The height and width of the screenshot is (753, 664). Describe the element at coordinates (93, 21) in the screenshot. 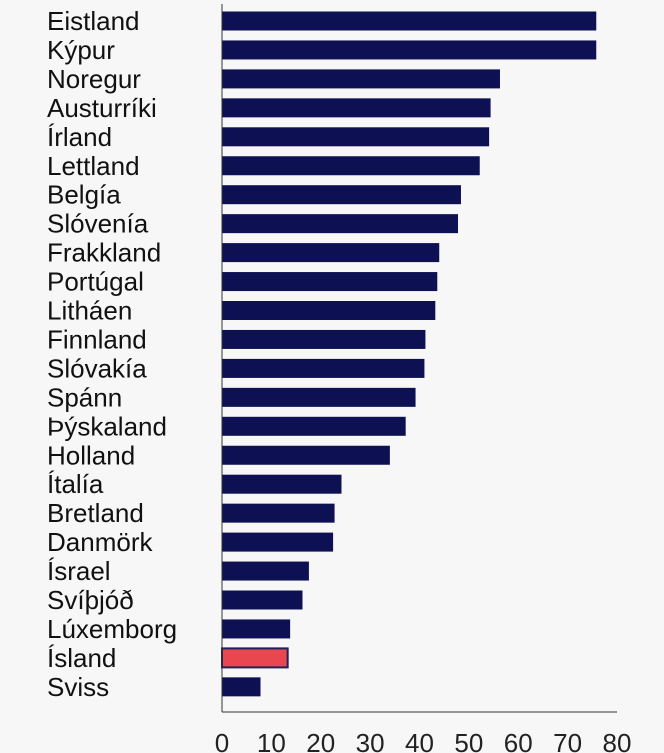

I see `category-label-eistland: Eistland` at that location.